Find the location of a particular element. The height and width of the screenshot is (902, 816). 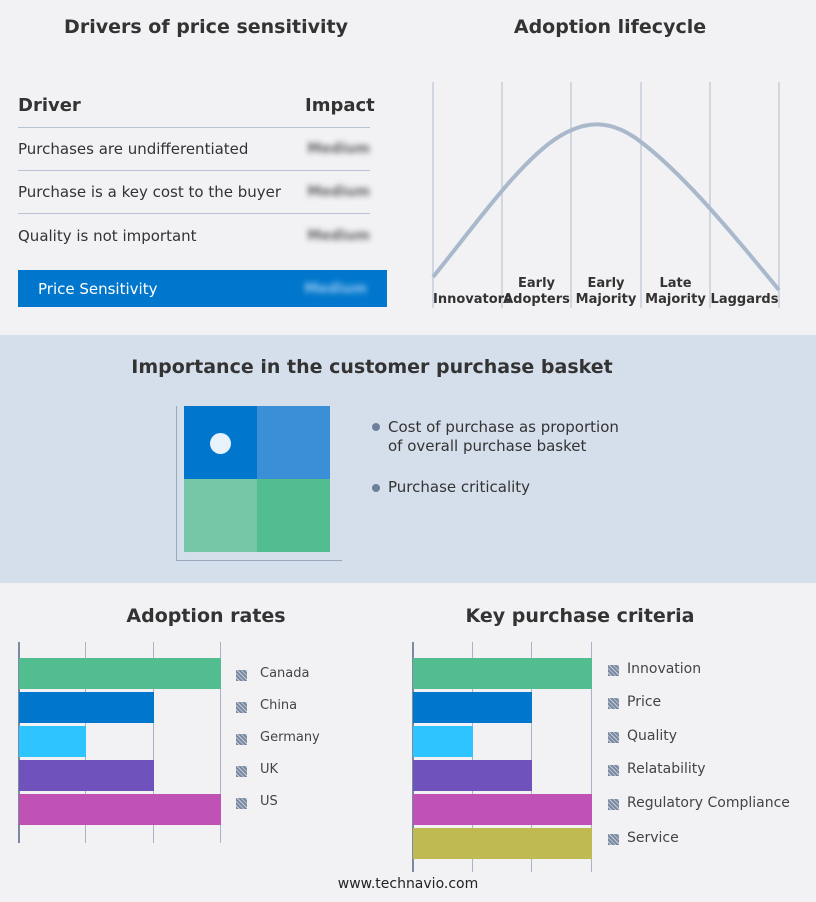

legend-label: Innovation is located at coordinates (664, 669).